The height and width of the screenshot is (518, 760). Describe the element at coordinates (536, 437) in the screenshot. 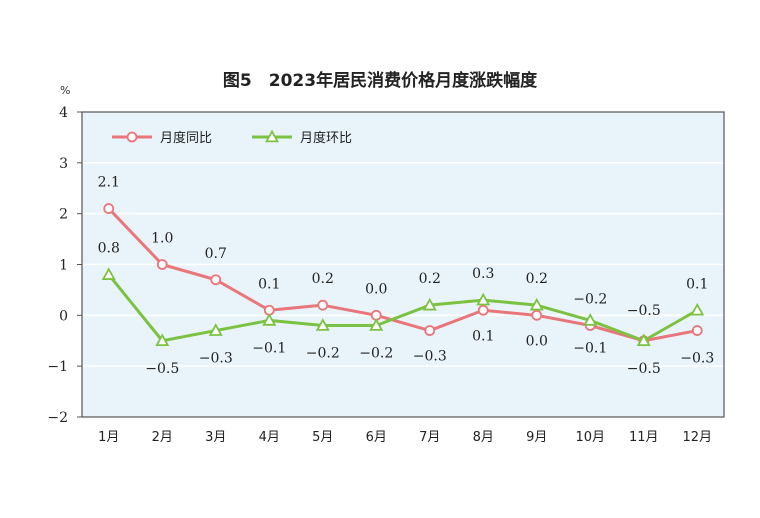

I see `x-tick-label: 9月` at that location.